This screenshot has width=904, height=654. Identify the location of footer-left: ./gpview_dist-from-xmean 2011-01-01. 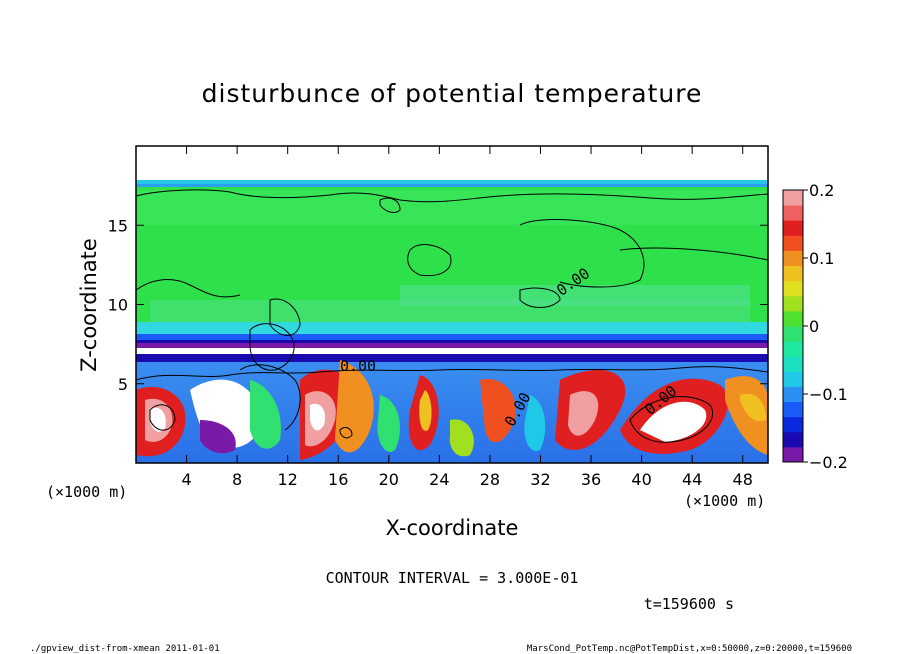
(125, 649).